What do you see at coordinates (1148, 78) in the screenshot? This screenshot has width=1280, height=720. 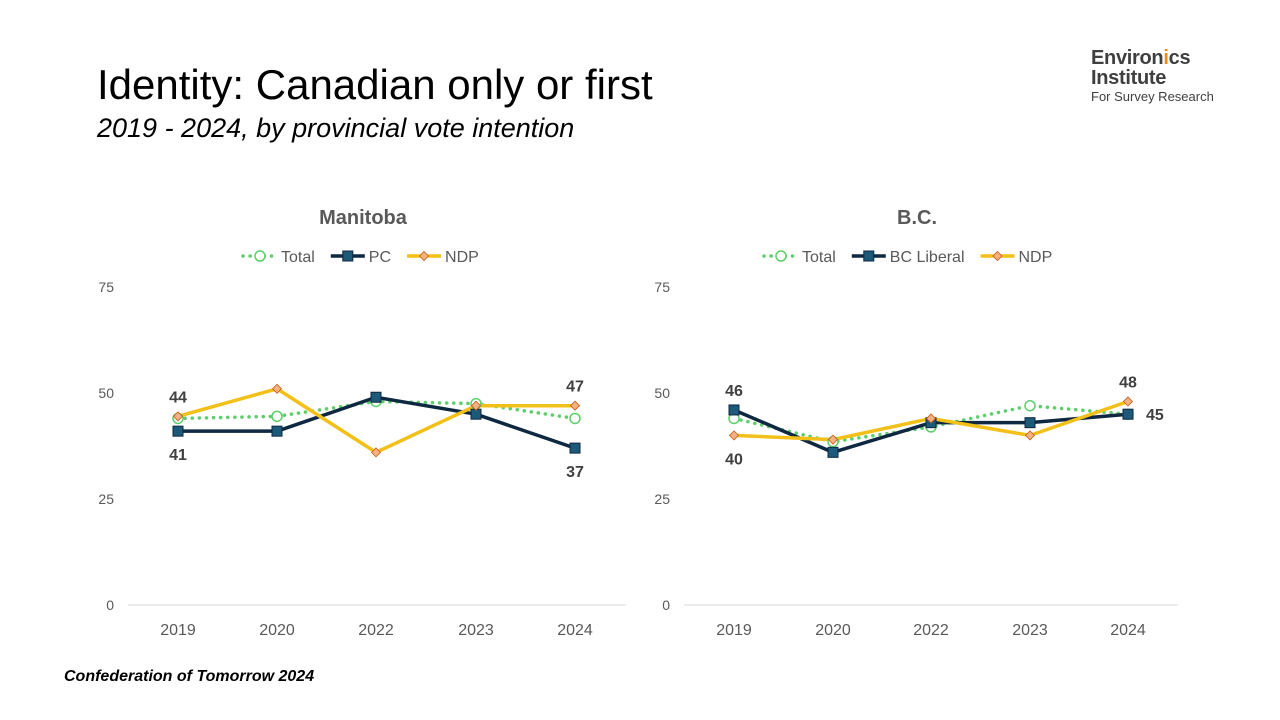 I see `logo-text: tute` at bounding box center [1148, 78].